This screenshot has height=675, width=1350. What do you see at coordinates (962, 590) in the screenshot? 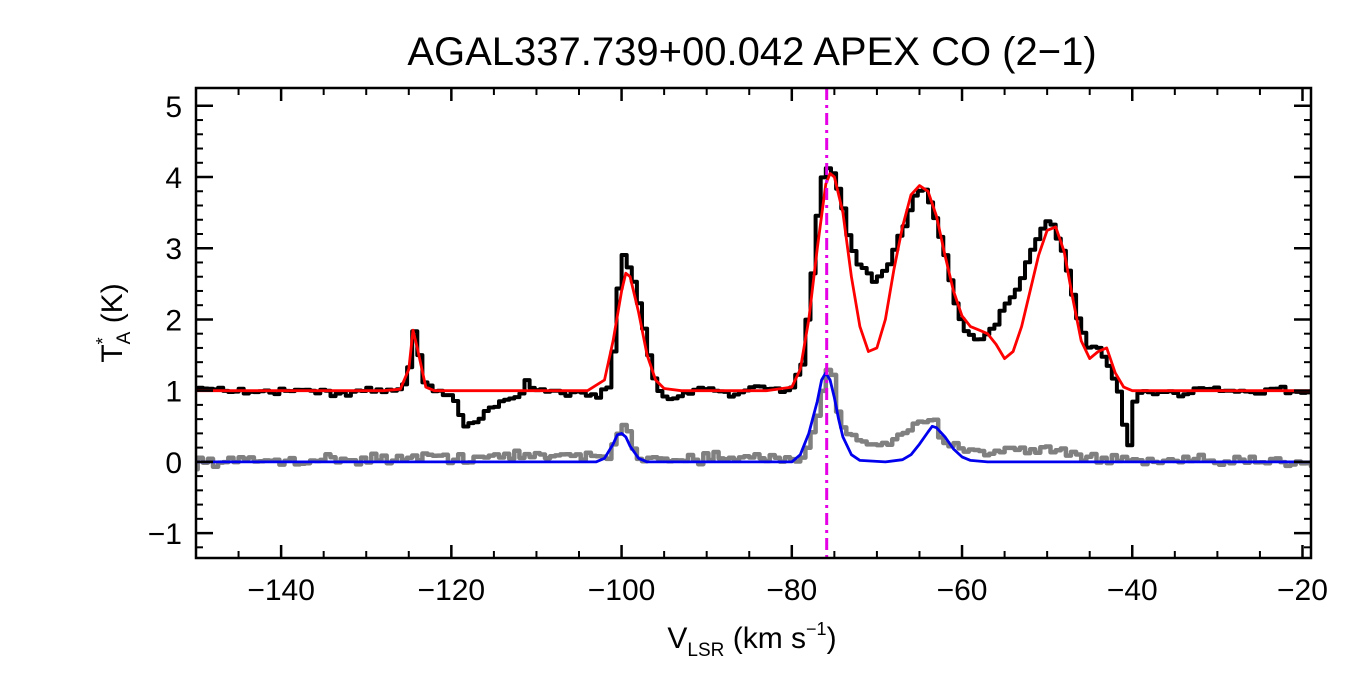
I see `x-tick-label: −60` at bounding box center [962, 590].